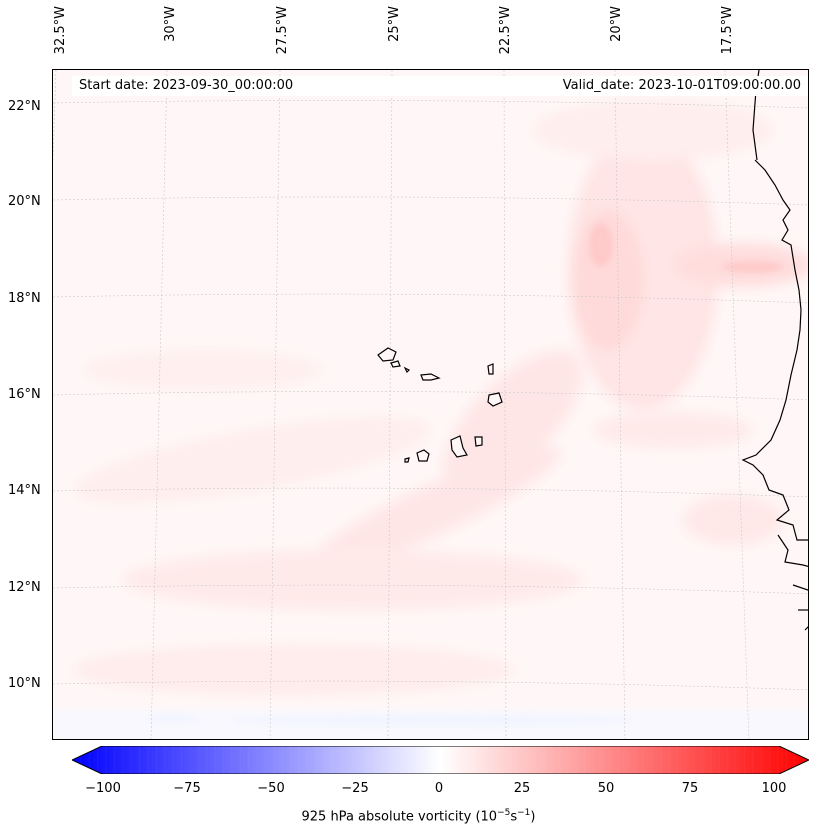 The image size is (837, 839). I want to click on colorbar-tick: −25, so click(355, 788).